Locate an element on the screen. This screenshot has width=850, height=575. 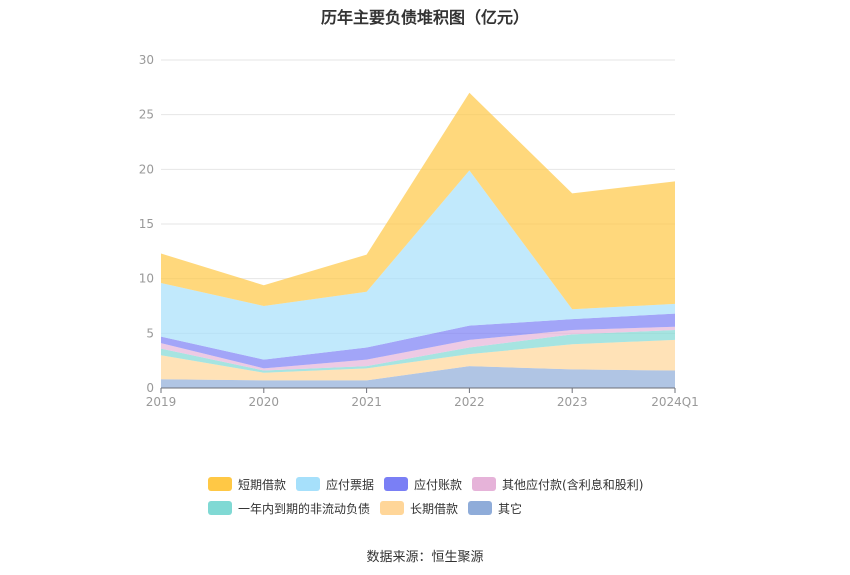
chart-title: 历年主要负债堆积图（亿元） is located at coordinates (424, 17).